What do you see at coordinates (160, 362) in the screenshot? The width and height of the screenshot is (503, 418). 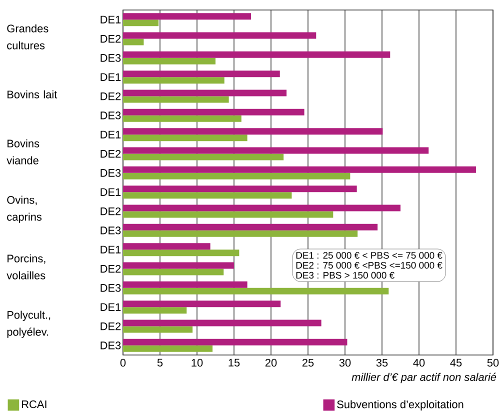 I see `x-tick-label: 5` at bounding box center [160, 362].